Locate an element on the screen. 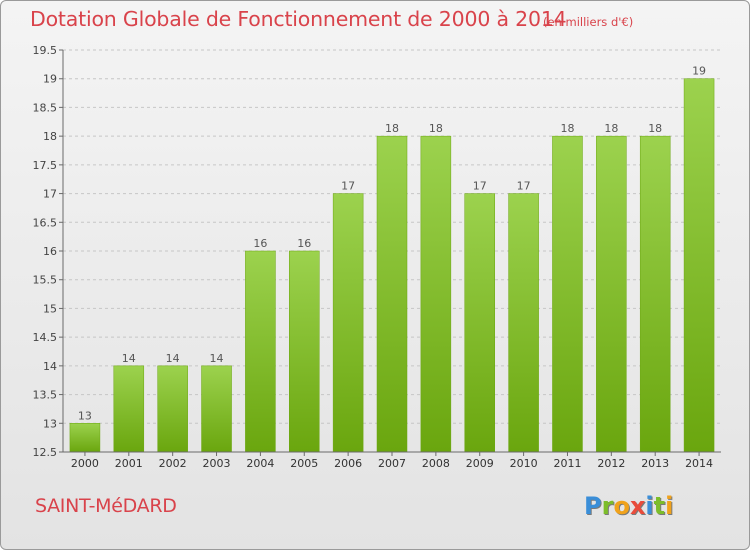  unit-note: (en milliers d'€) is located at coordinates (588, 22).